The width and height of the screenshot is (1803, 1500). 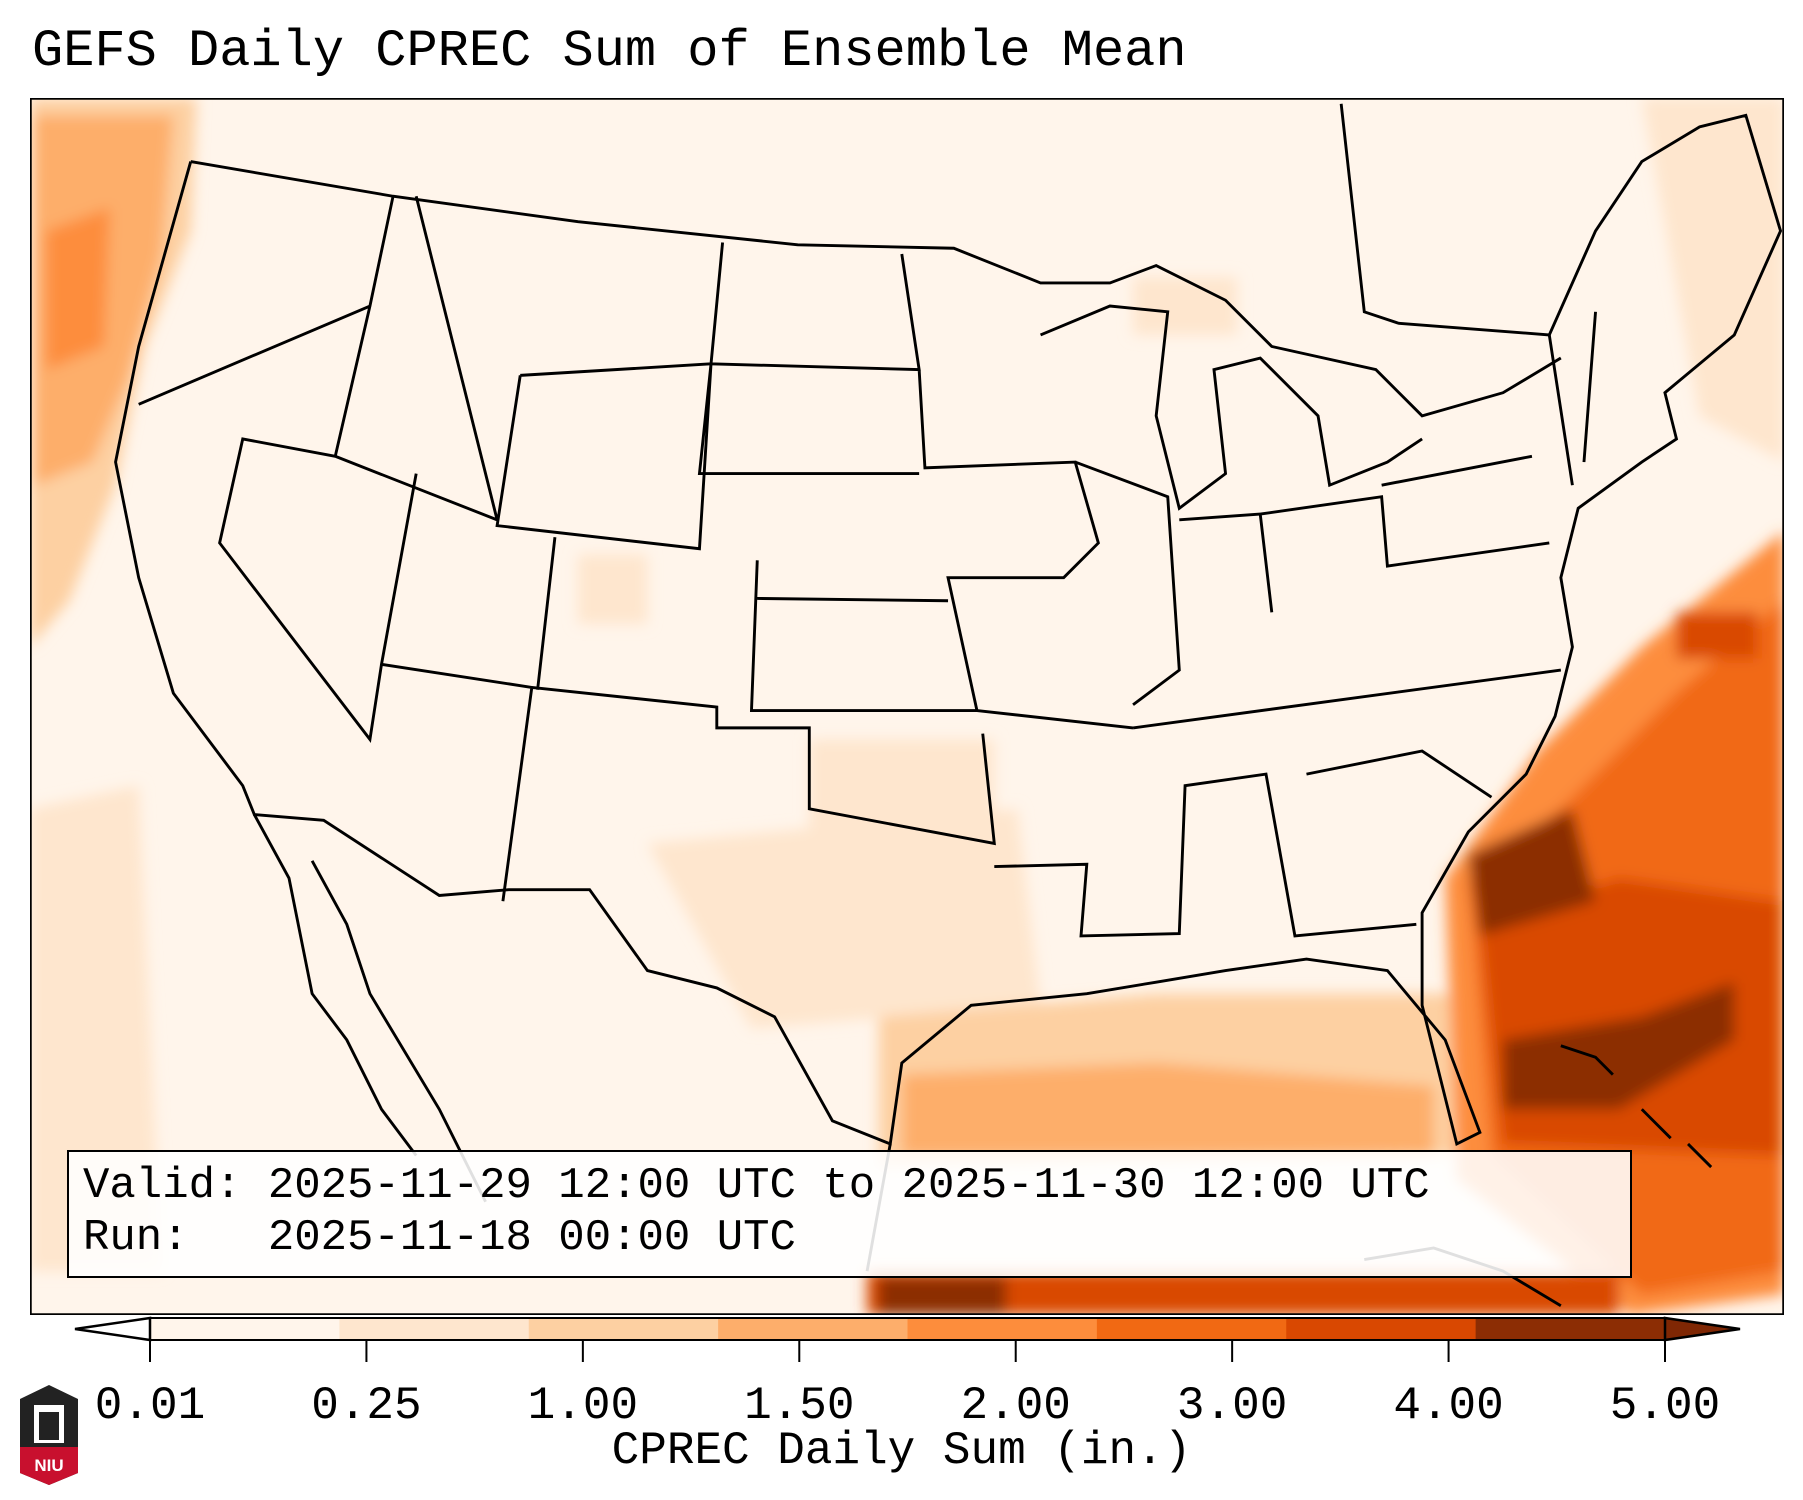 I want to click on colorbar-frame, so click(x=907, y=1329).